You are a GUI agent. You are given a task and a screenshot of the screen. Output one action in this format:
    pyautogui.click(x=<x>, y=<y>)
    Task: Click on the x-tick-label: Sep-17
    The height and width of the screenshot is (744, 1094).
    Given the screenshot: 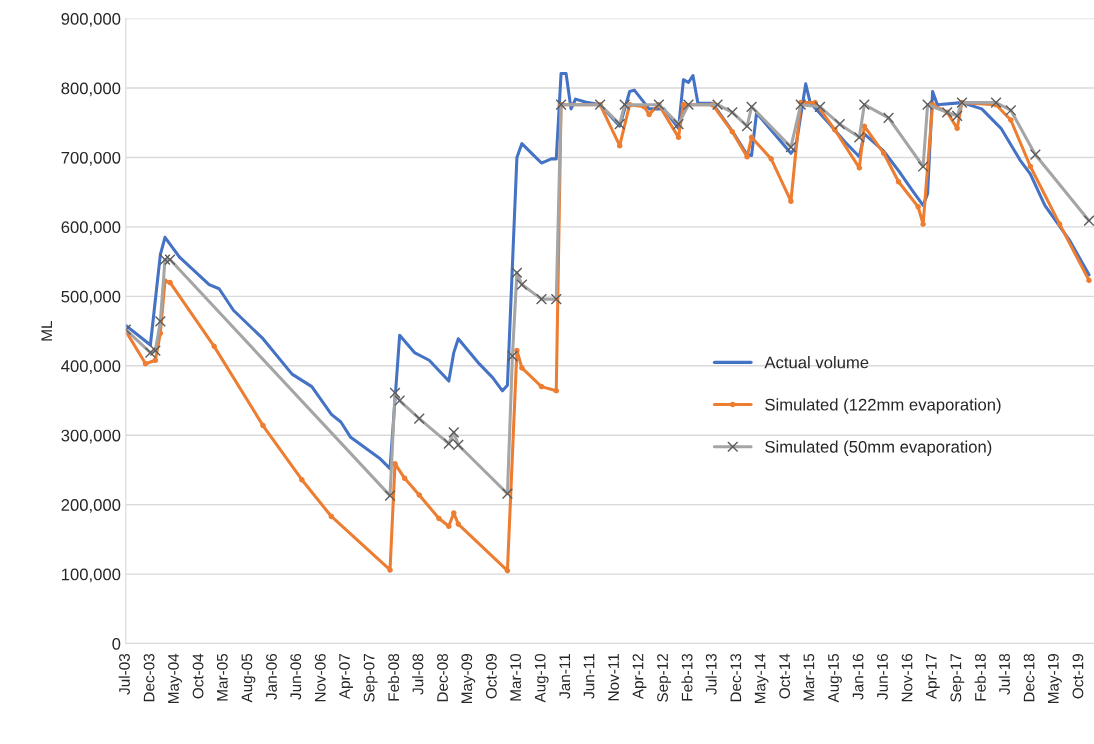 What is the action you would take?
    pyautogui.click(x=957, y=678)
    